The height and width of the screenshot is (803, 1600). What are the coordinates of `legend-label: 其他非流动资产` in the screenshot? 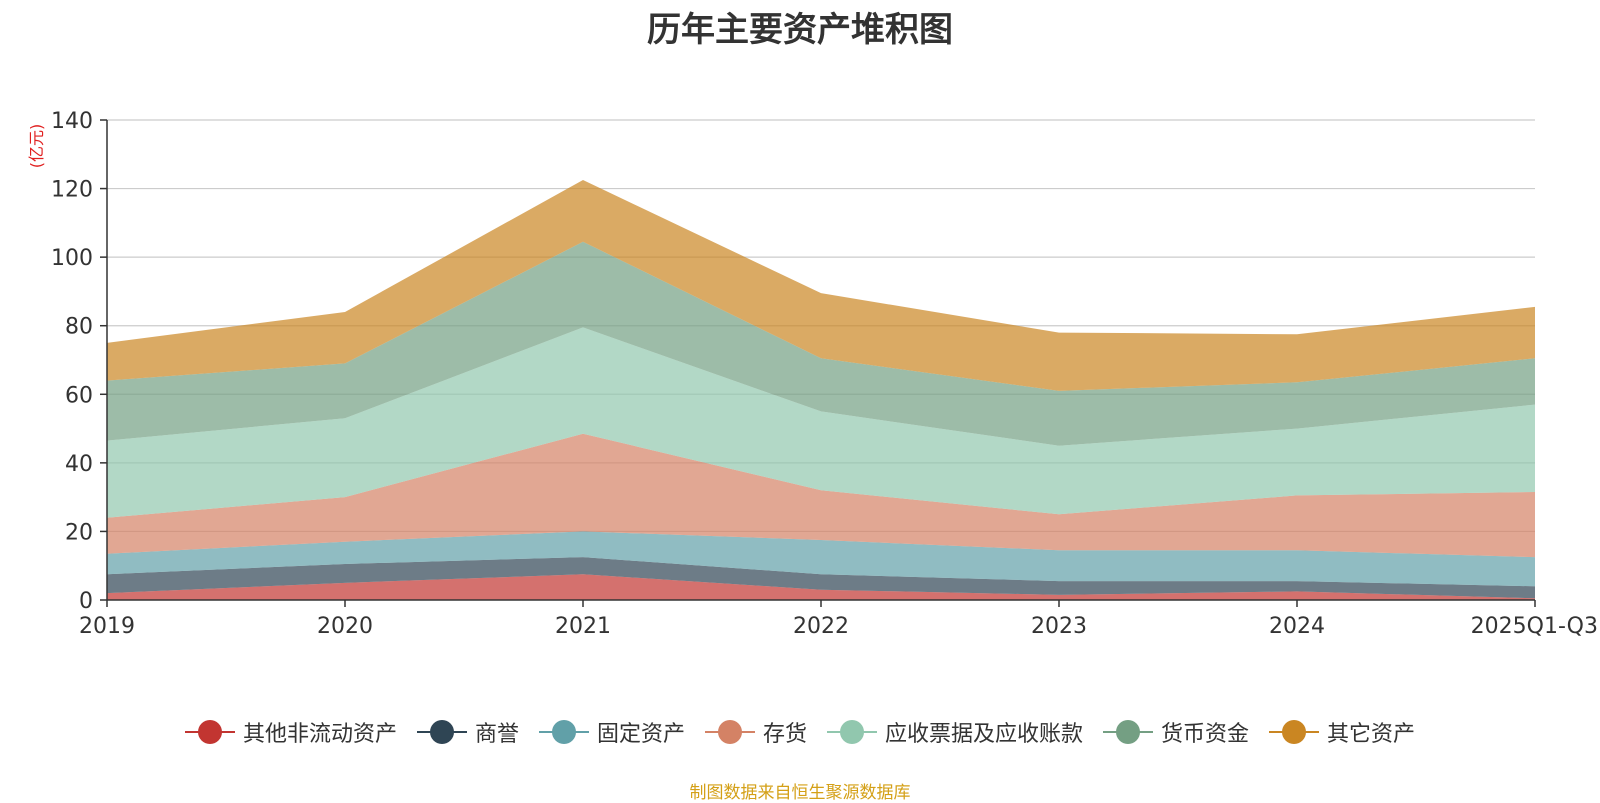 It's located at (319, 734).